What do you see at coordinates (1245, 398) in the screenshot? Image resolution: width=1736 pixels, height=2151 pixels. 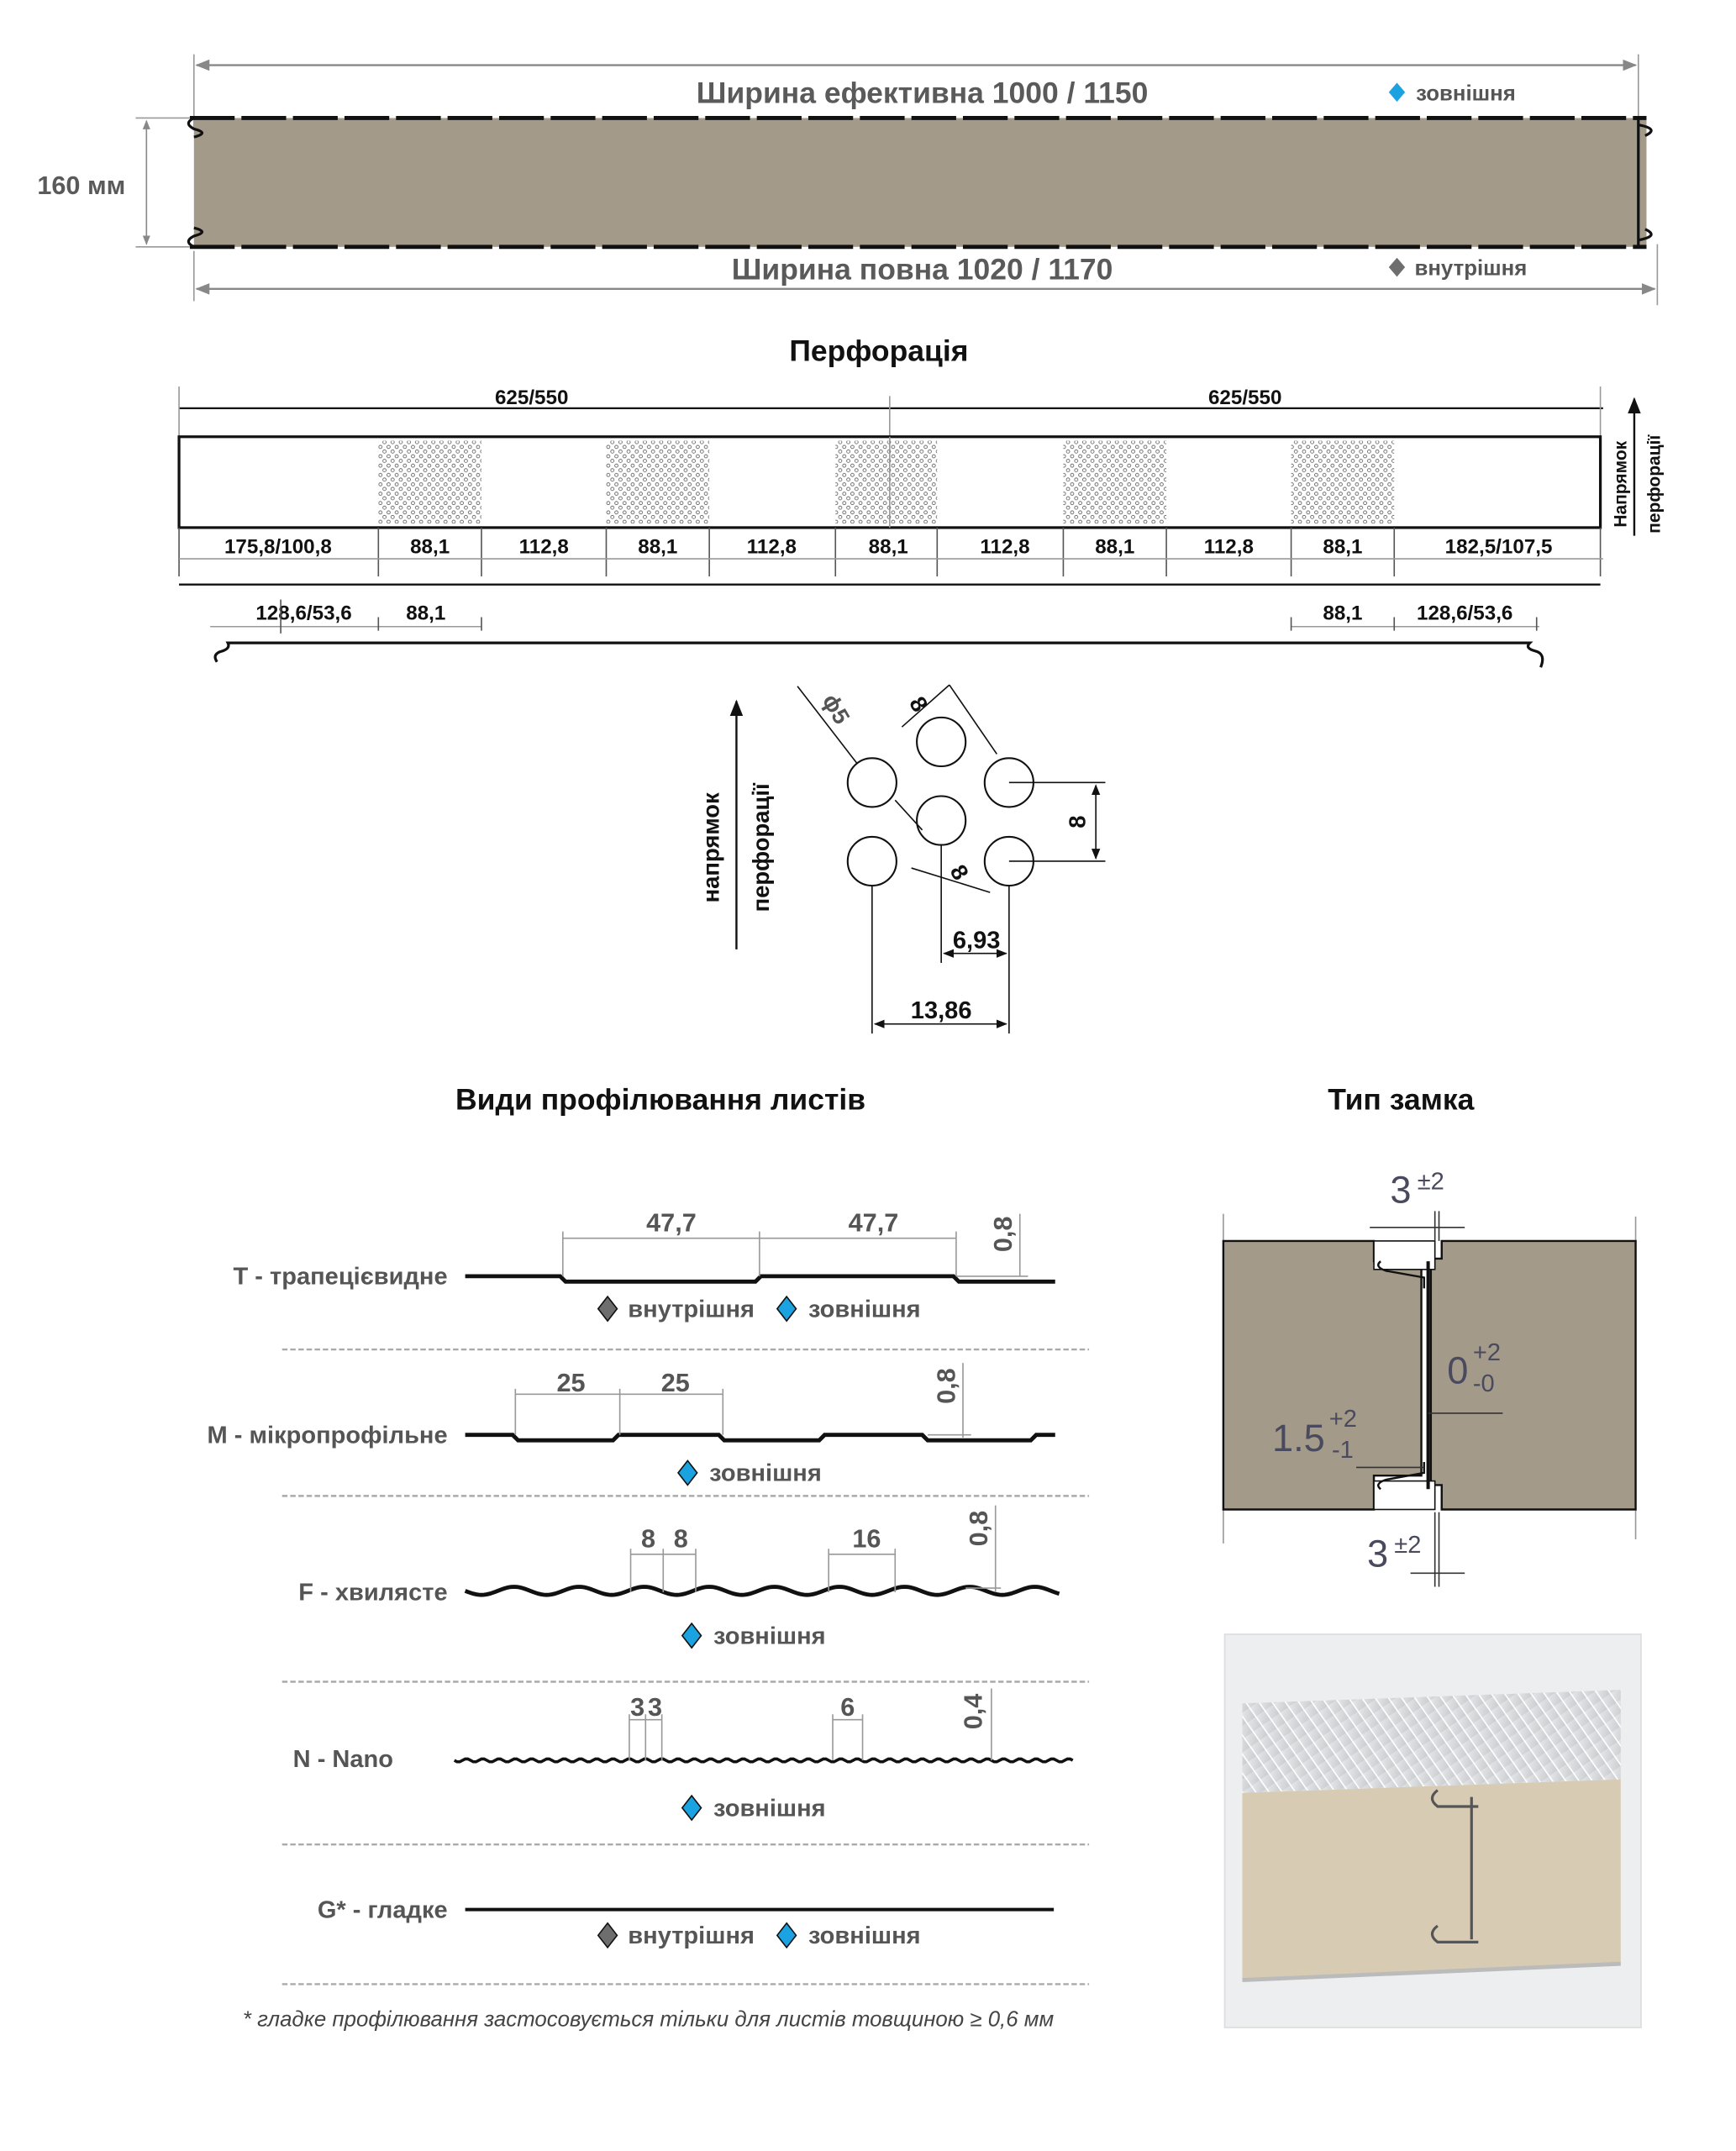 I see `top-dim-right: 625/550` at bounding box center [1245, 398].